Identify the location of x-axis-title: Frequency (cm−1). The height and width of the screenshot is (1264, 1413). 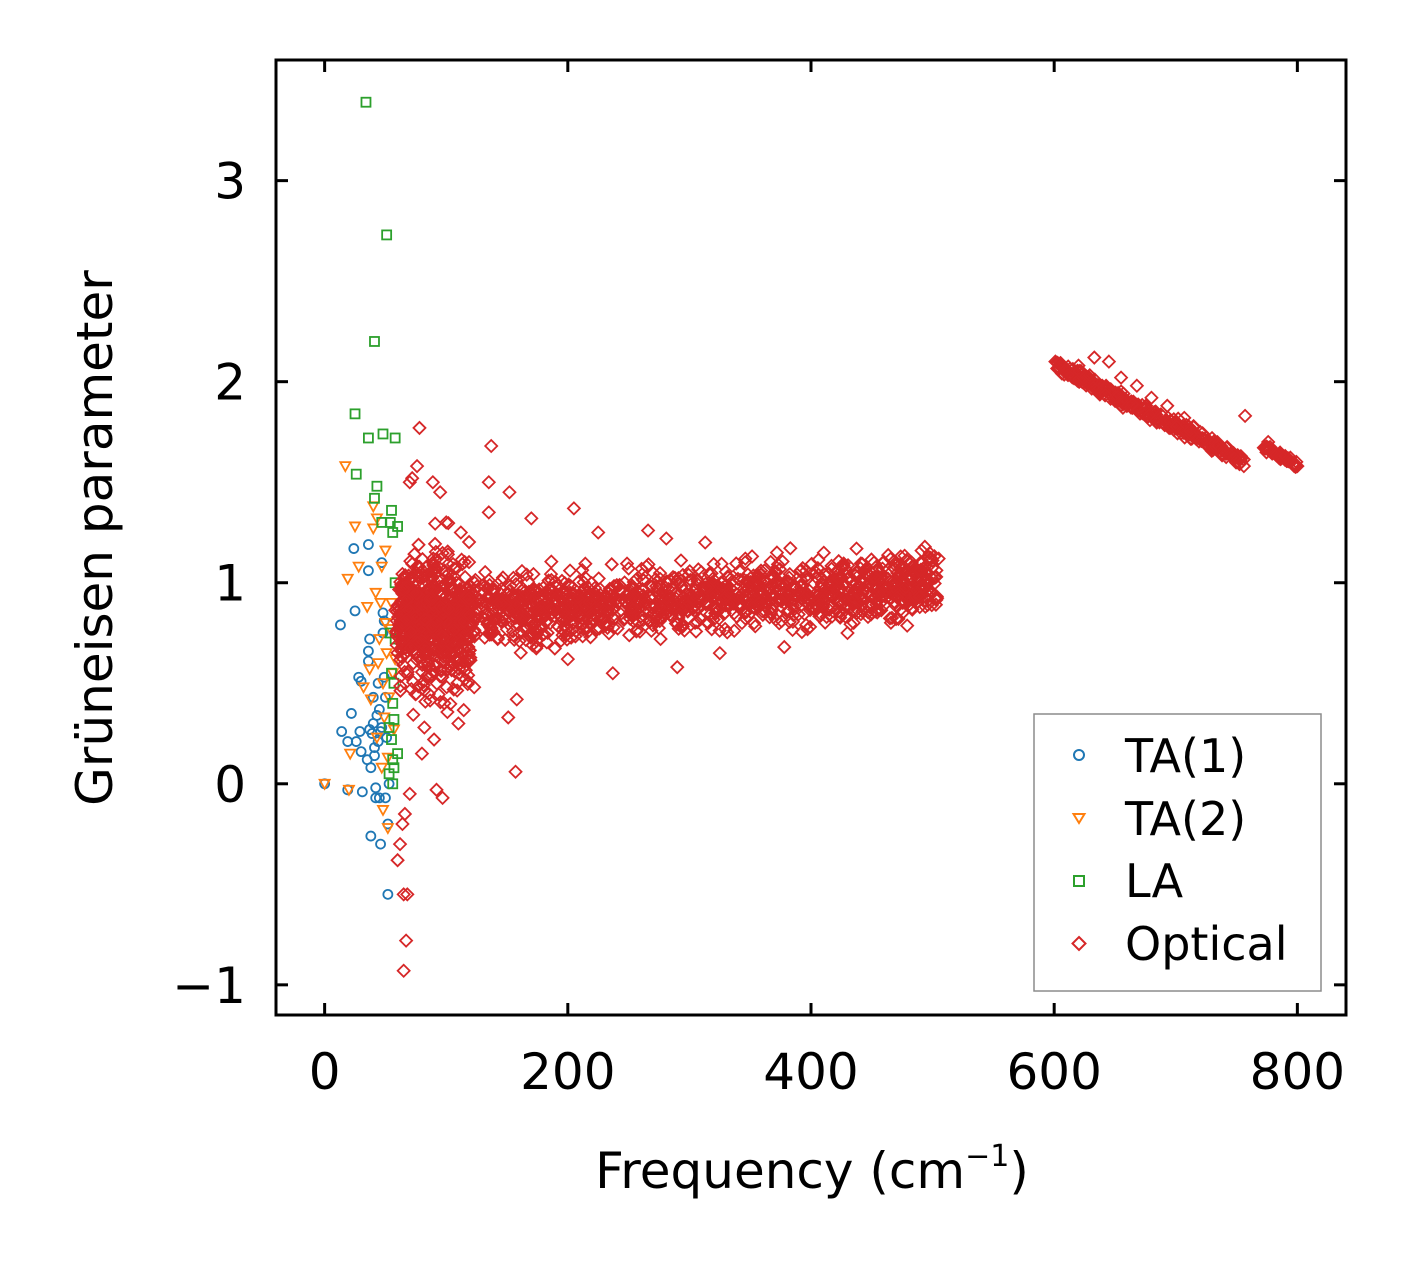
(812, 1169).